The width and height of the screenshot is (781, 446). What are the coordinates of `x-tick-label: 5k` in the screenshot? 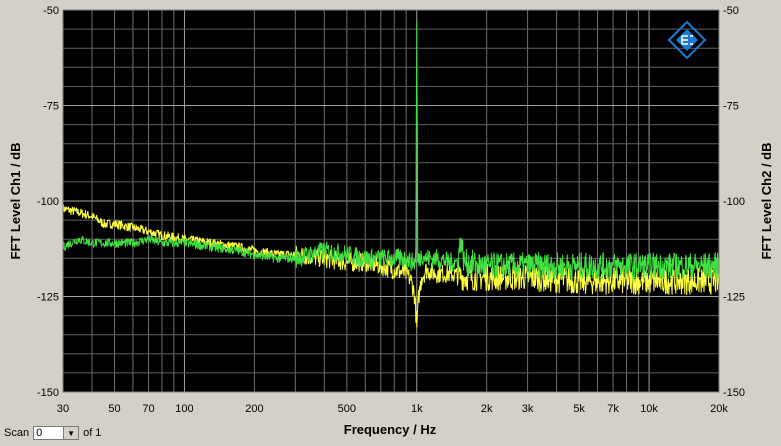 It's located at (579, 409).